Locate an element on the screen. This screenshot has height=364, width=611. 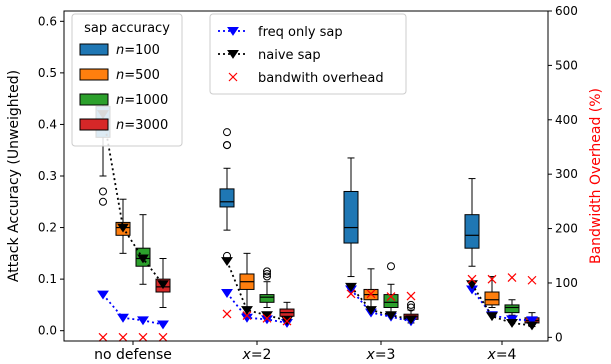
y-tick-label-right: 400 is located at coordinates (566, 120).